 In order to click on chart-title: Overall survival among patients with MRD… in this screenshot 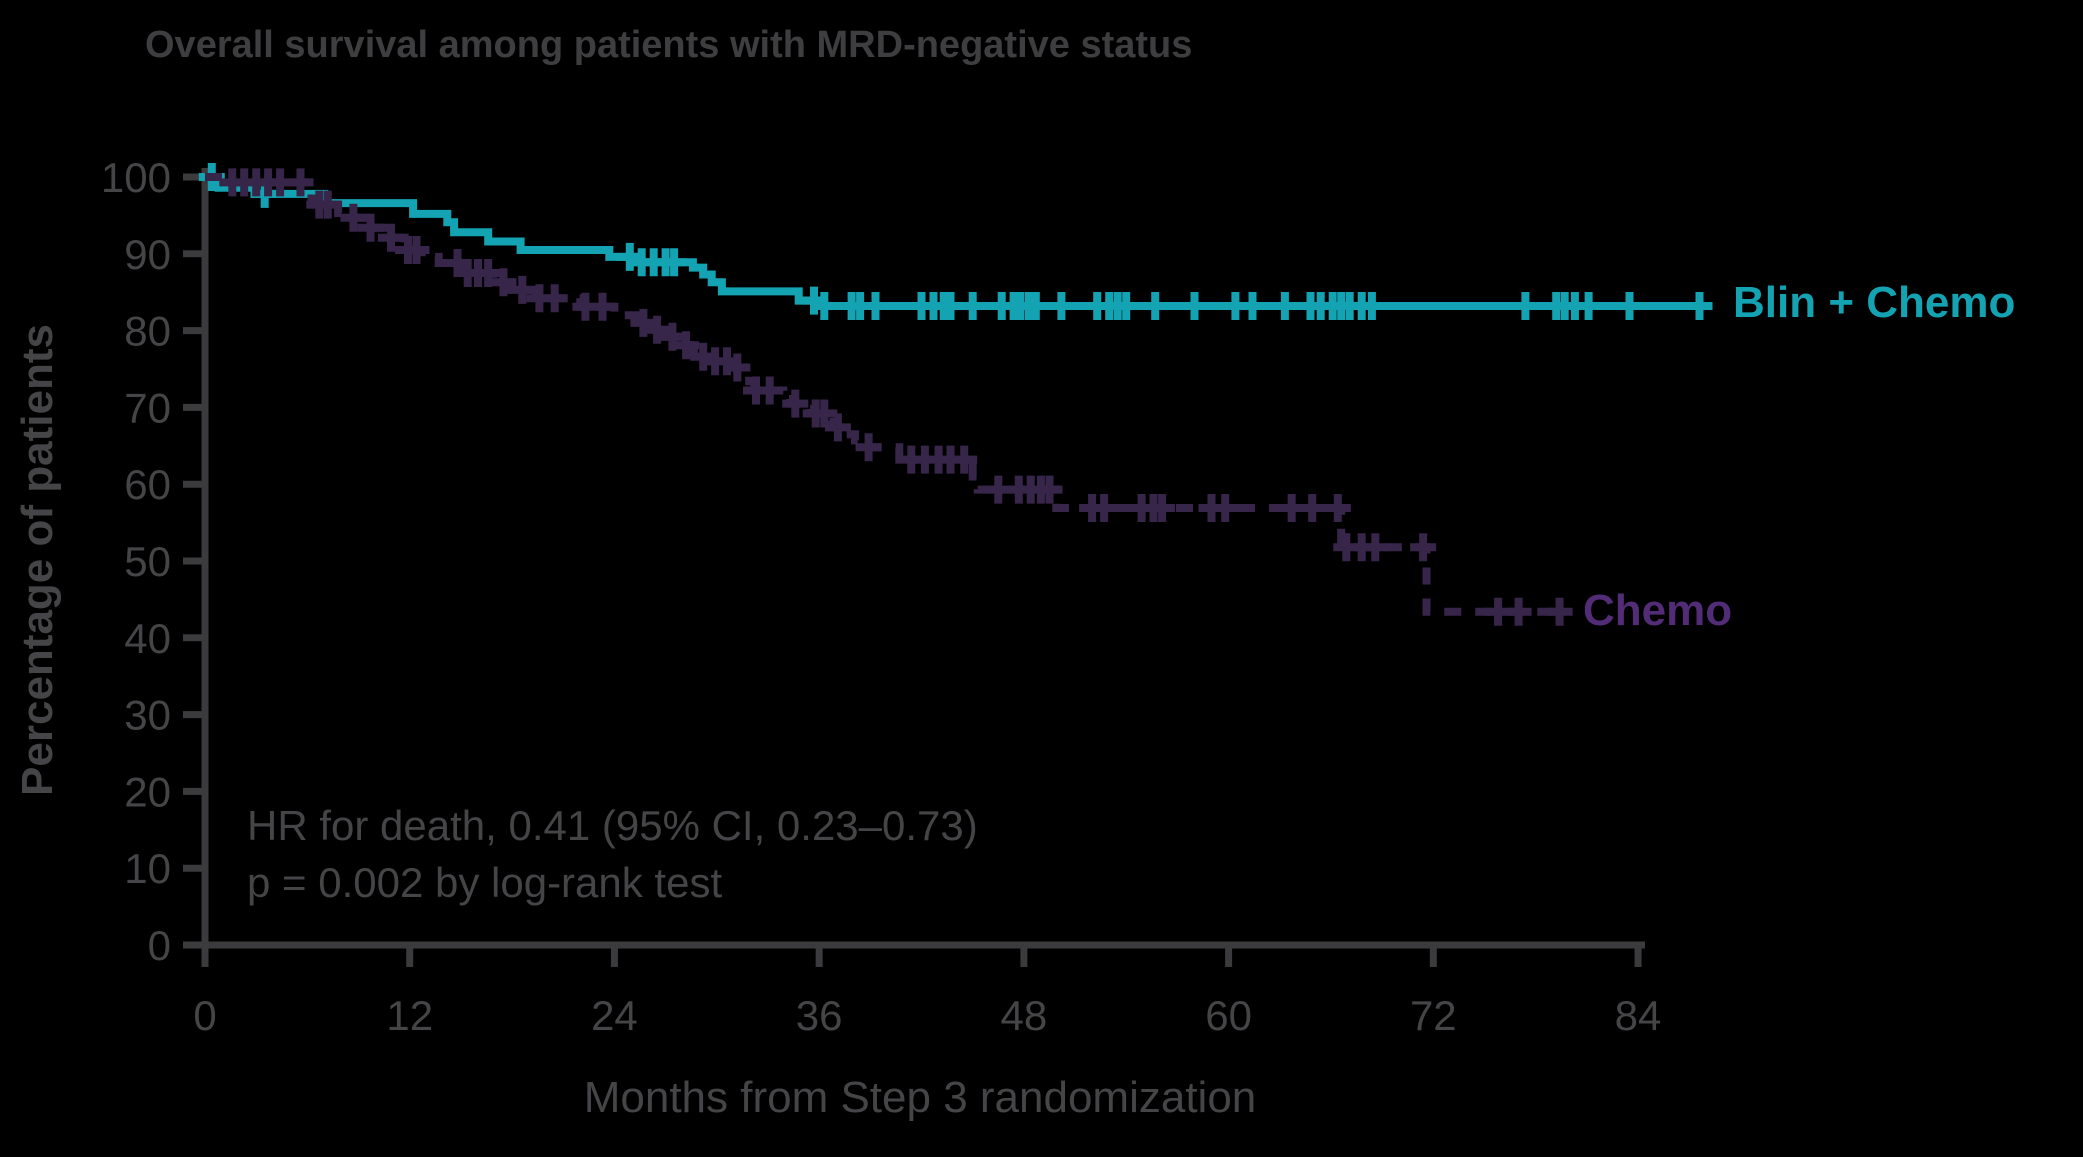, I will do `click(668, 45)`.